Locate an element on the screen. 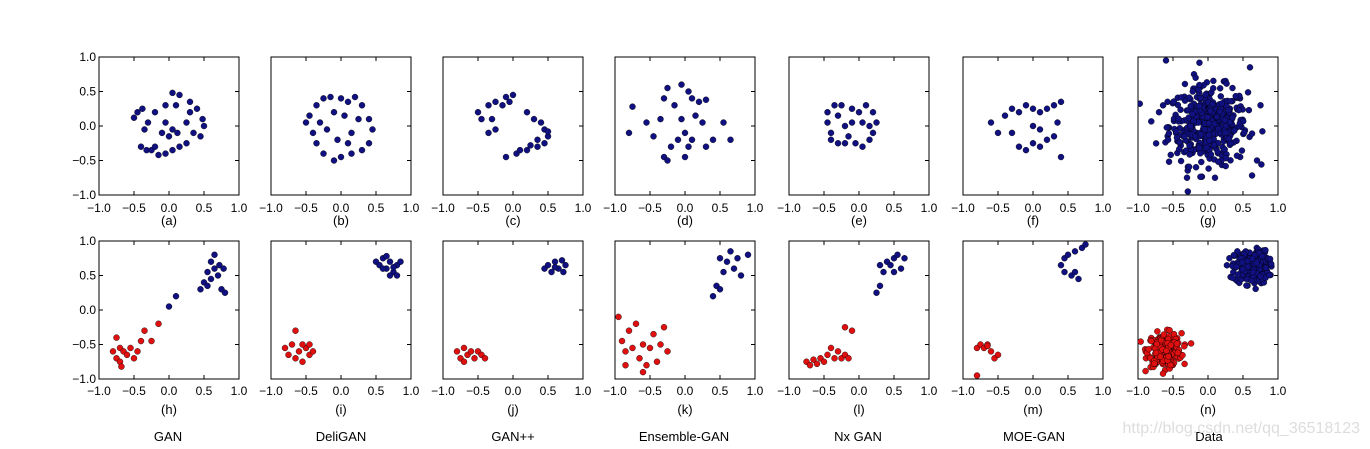 This screenshot has width=1370, height=449. scatter-panel: −1.0 −0.5 0.0 0.5 1.0 (f) is located at coordinates (1031, 142).